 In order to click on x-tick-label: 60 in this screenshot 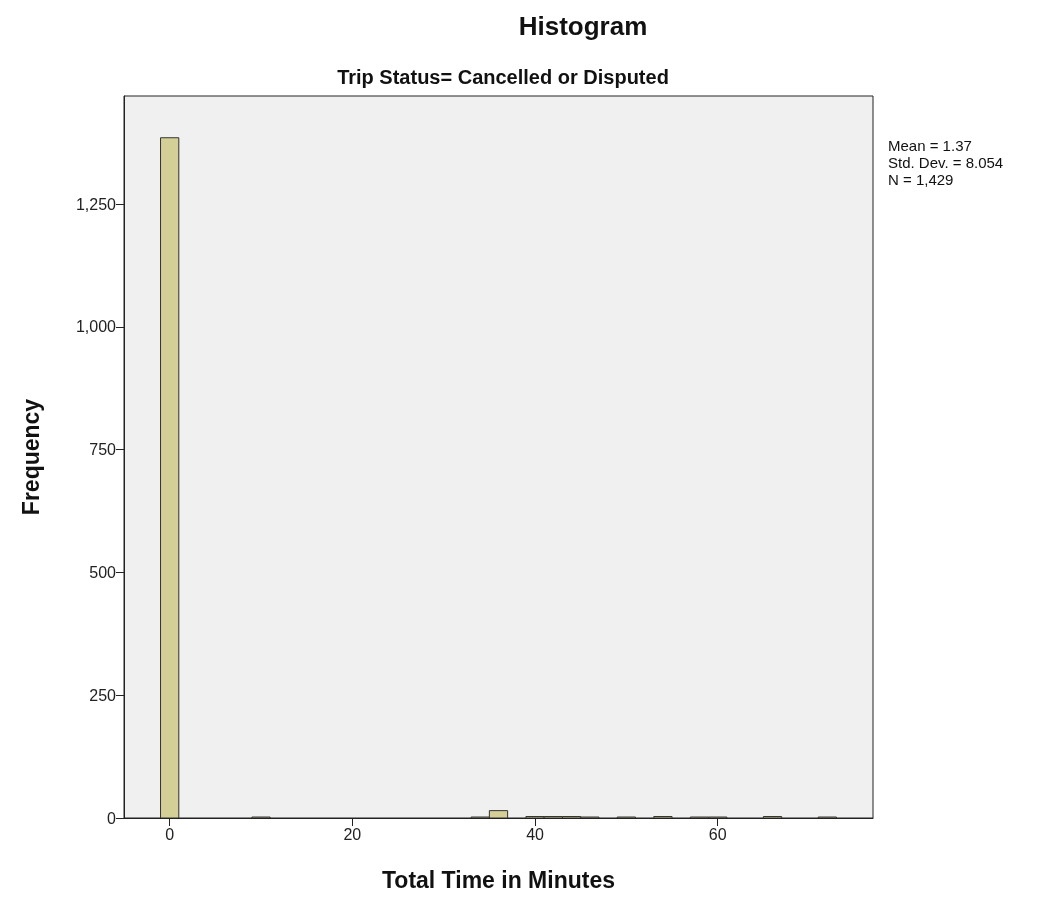, I will do `click(717, 834)`.